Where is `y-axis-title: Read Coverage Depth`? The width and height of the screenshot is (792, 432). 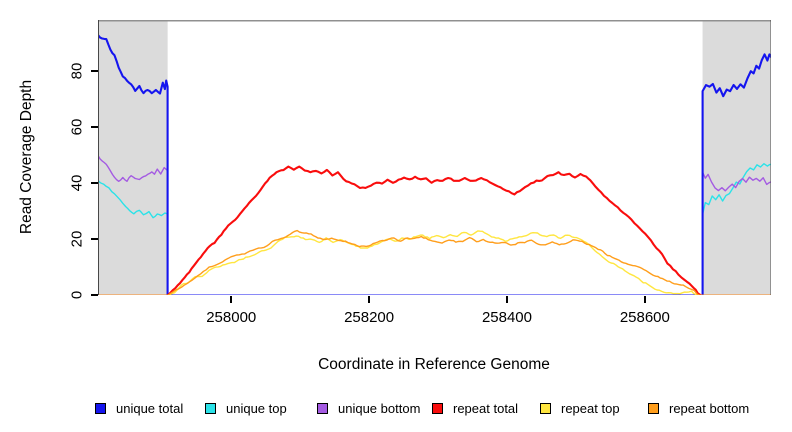 y-axis-title: Read Coverage Depth is located at coordinates (26, 157).